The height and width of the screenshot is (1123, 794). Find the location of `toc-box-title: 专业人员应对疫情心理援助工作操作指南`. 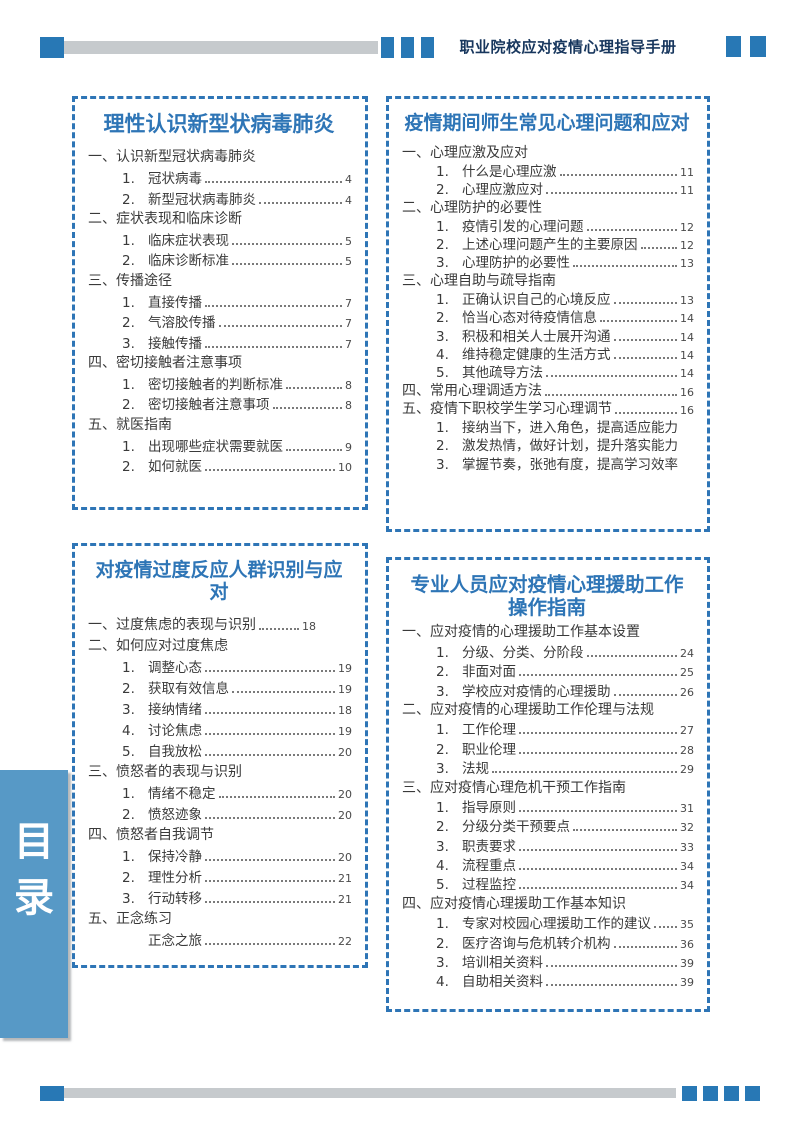

toc-box-title: 专业人员应对疫情心理援助工作操作指南 is located at coordinates (547, 596).